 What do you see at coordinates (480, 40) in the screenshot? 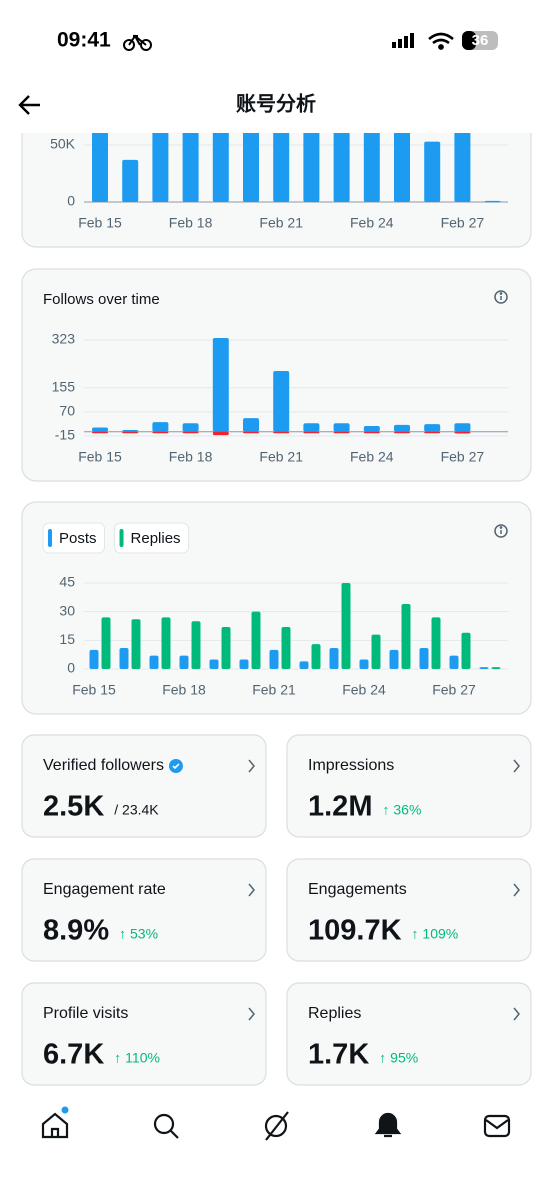
I see `battery-text: 36` at bounding box center [480, 40].